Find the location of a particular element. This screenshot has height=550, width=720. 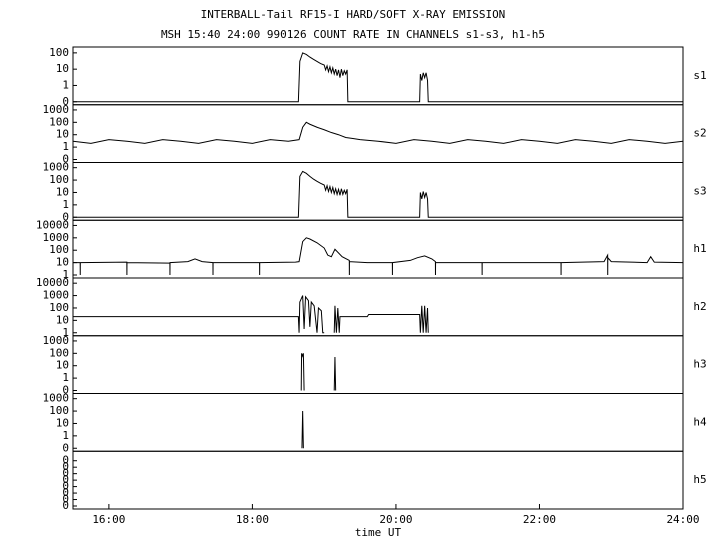

x-tick-label: 20:00 is located at coordinates (395, 519).